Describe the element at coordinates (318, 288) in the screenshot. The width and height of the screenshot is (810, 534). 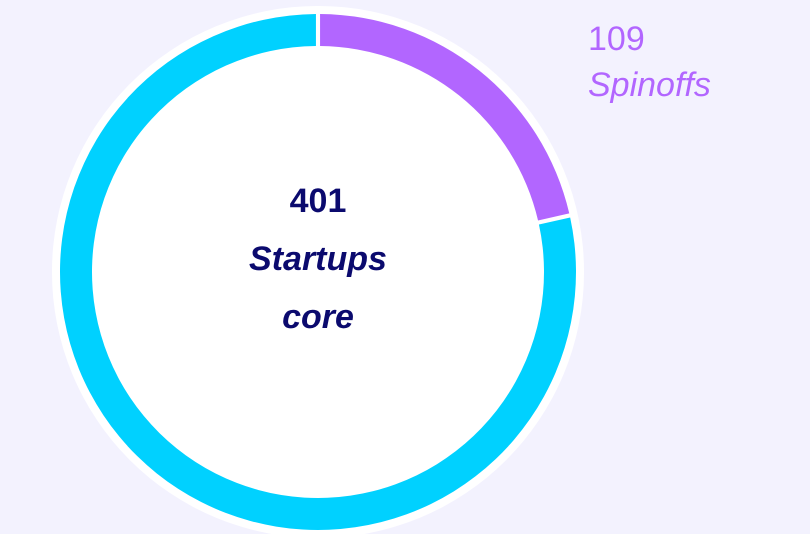
I see `slice-label: Startups core` at that location.